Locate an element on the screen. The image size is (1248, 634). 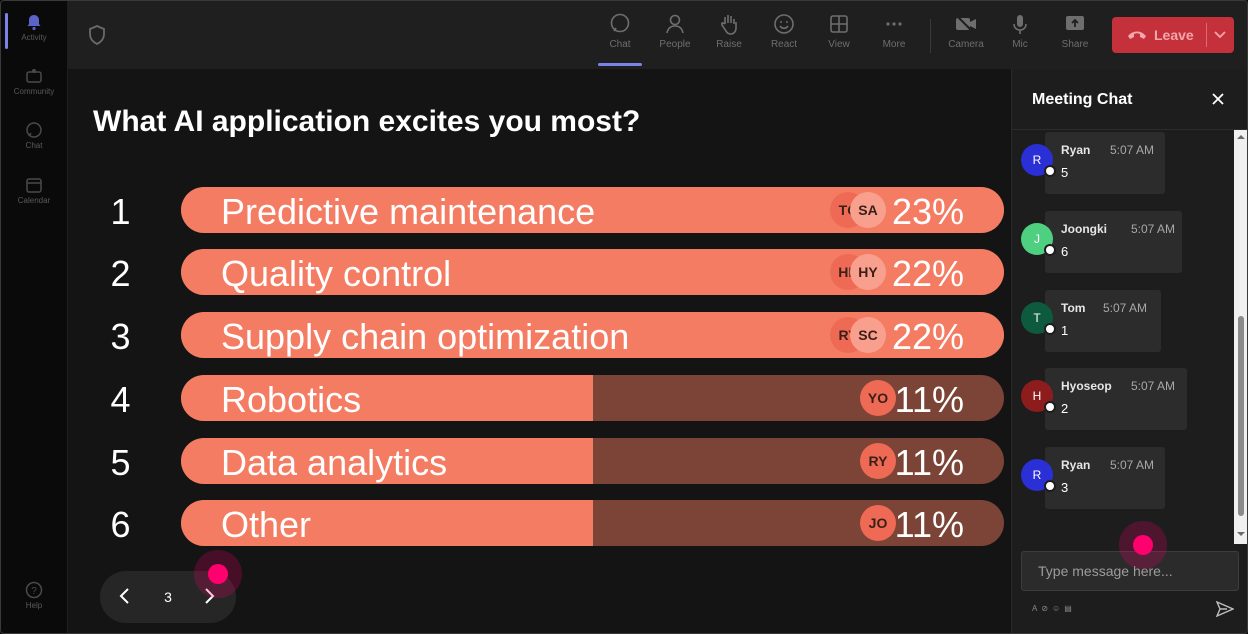
toolbar-chat-button: Chat is located at coordinates (620, 31).